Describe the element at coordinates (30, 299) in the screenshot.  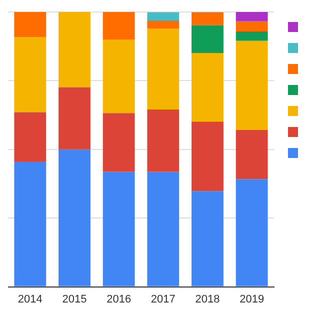
I see `x-tick-label: 2014` at that location.